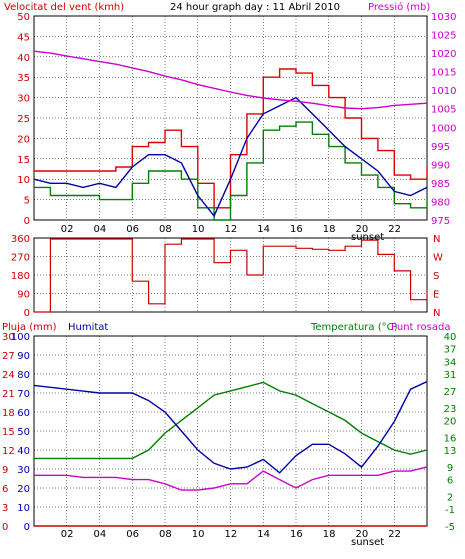 This screenshot has width=465, height=559. I want to click on rain-tick-label: 18, so click(8, 413).